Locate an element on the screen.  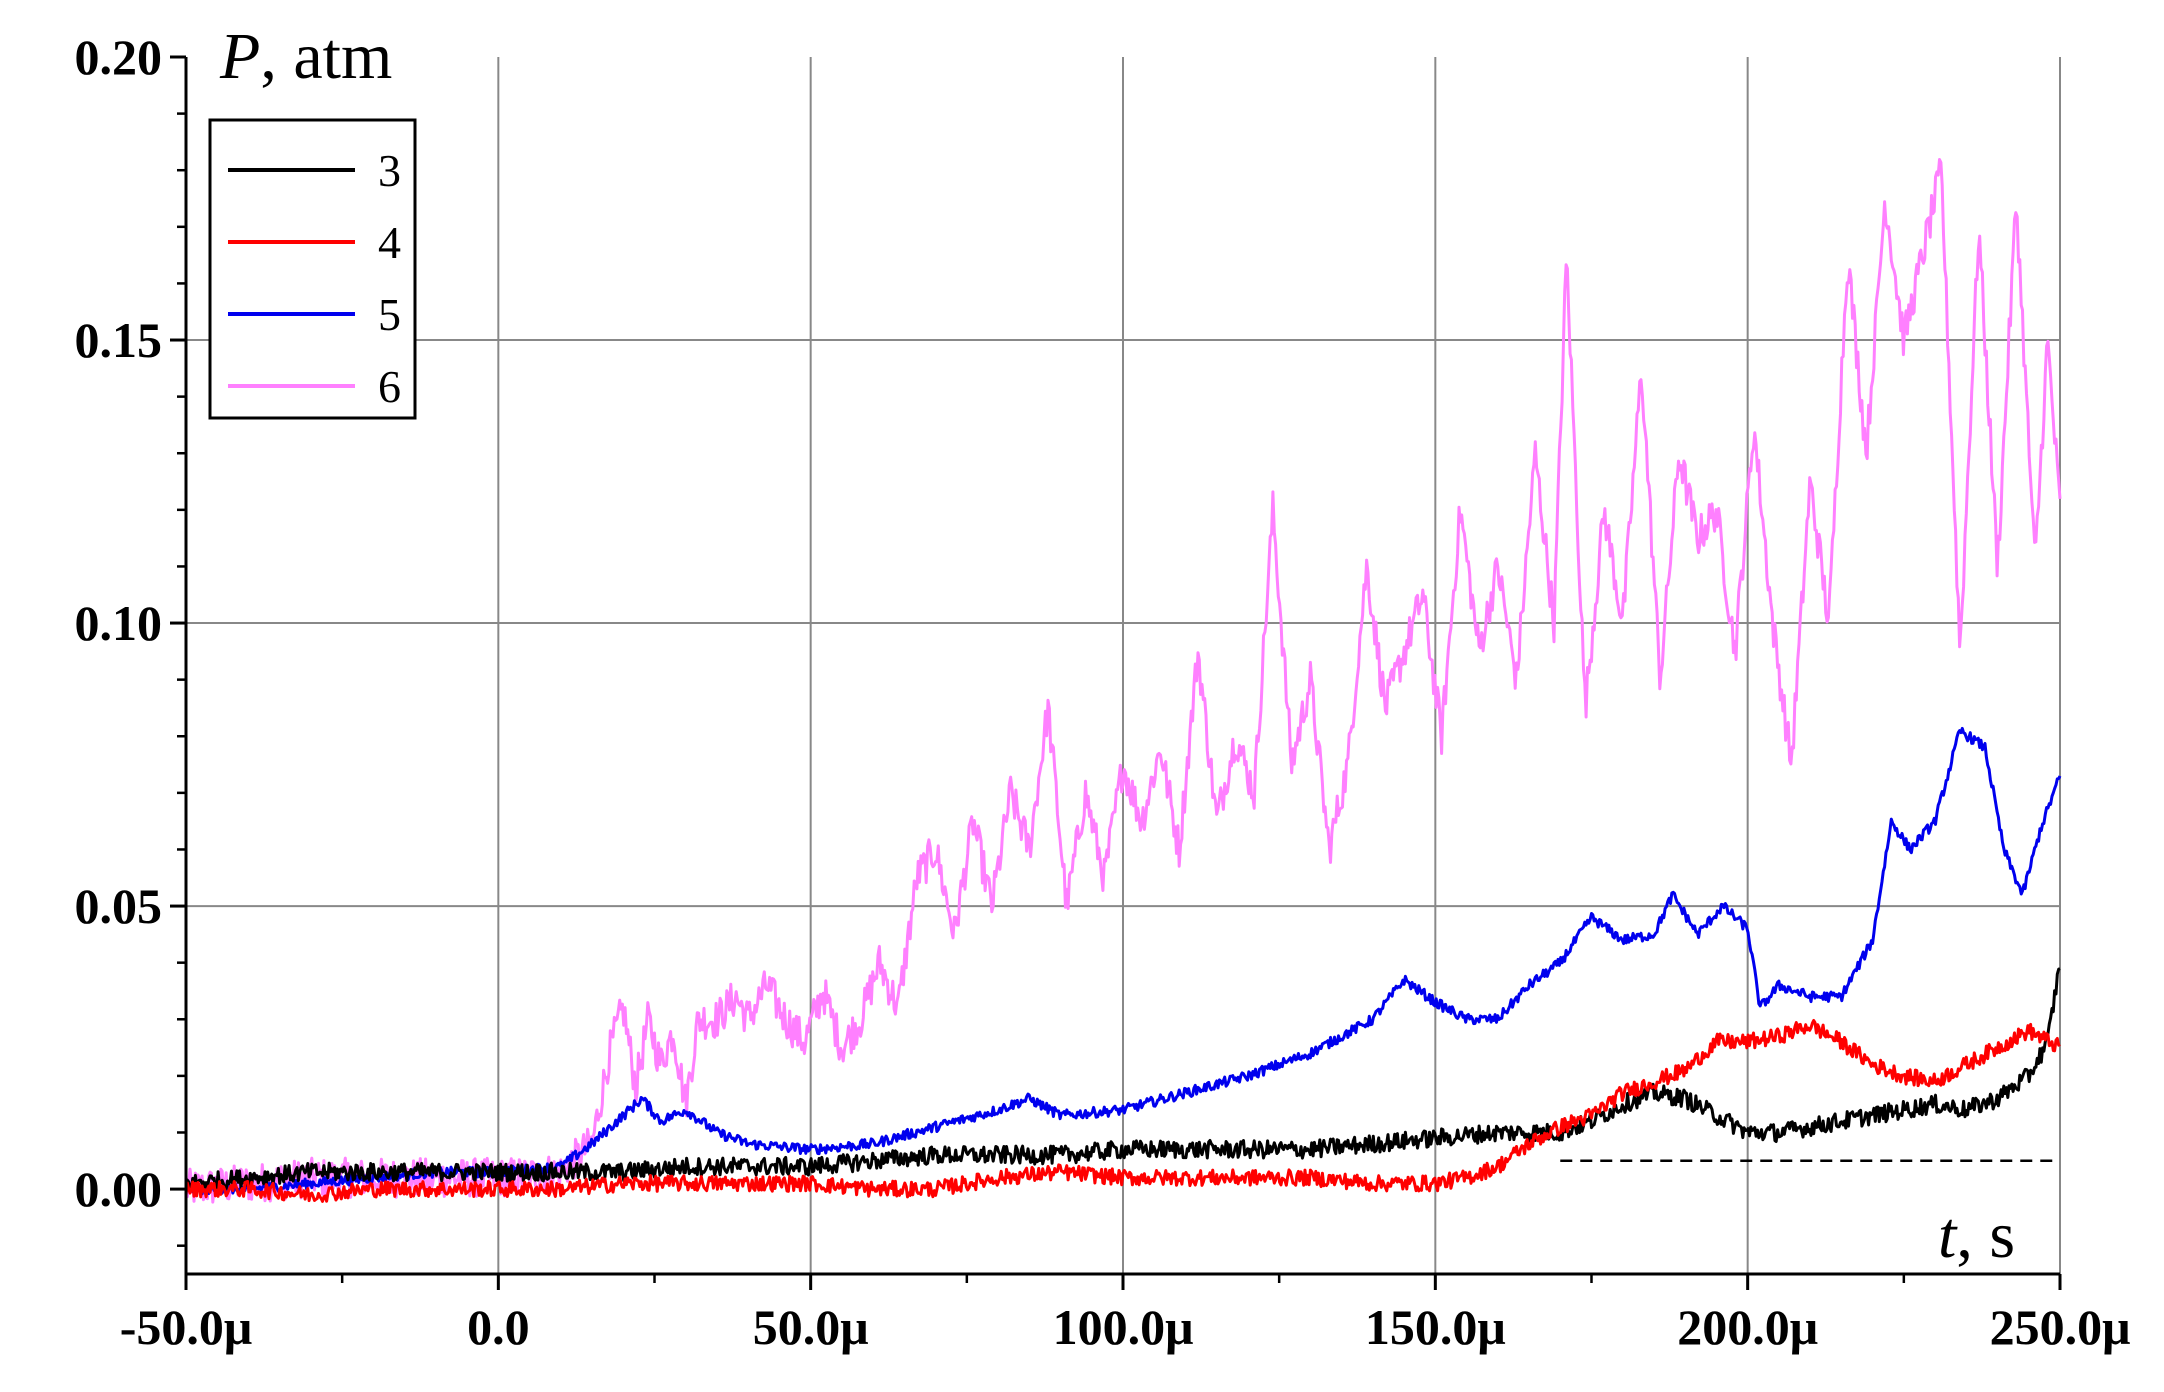
x-tick-label: 150.0μ is located at coordinates (1435, 1327).